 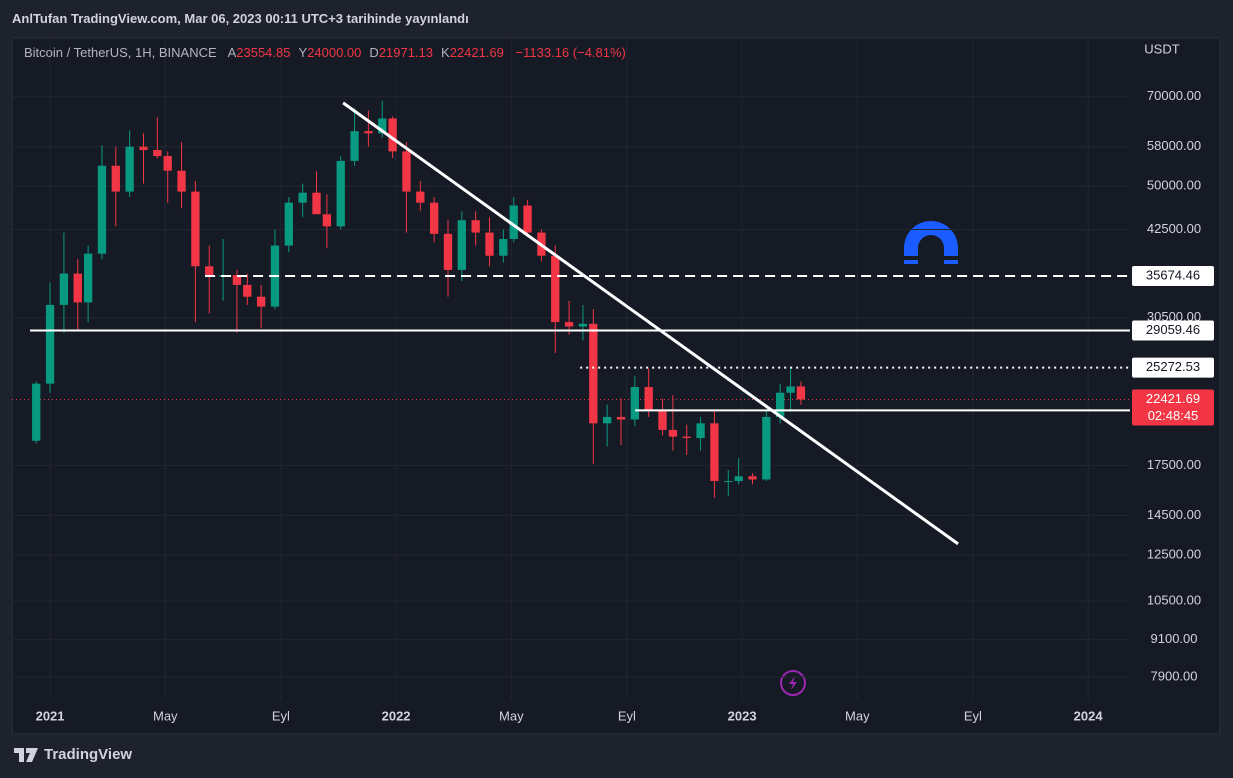 I want to click on y-tick-label: 30500.00, so click(x=1174, y=316).